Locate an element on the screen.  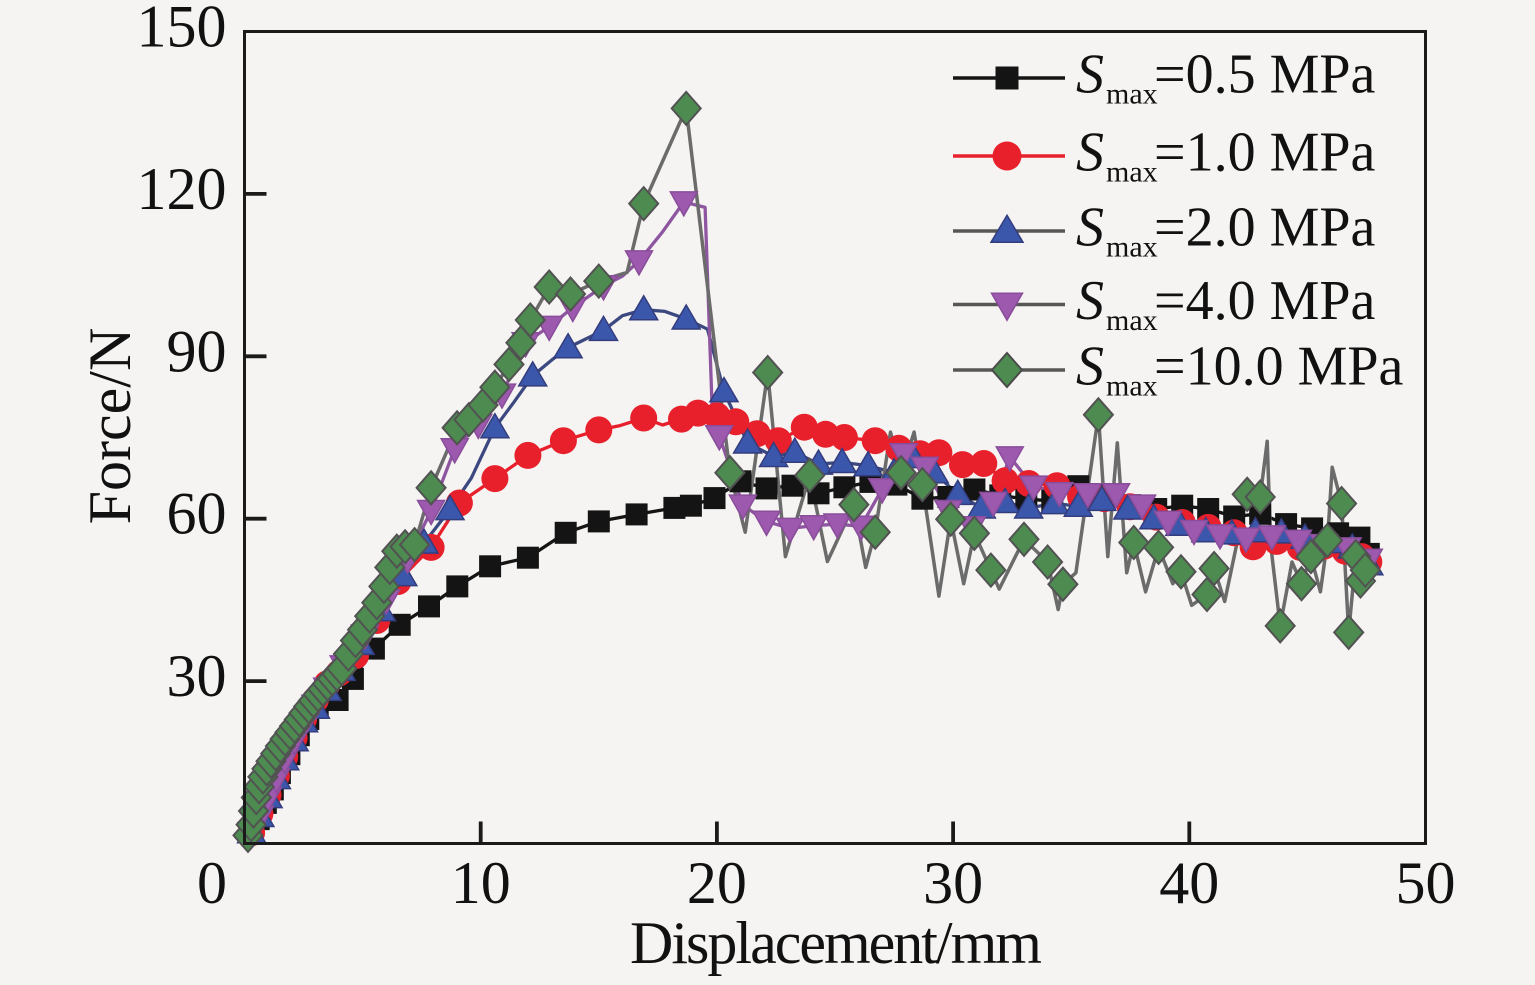
svg-text: 0 is located at coordinates (212, 883).